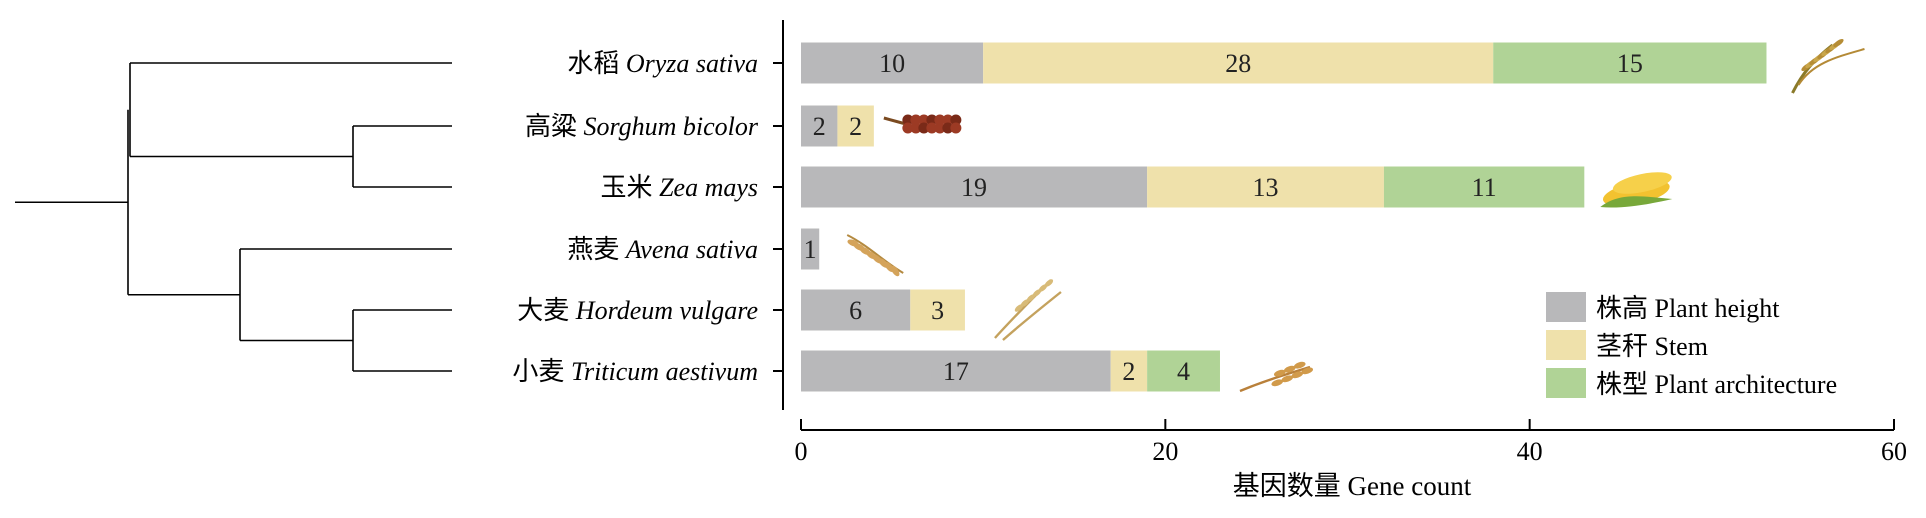  I want to click on oat-icon, so click(875, 255).